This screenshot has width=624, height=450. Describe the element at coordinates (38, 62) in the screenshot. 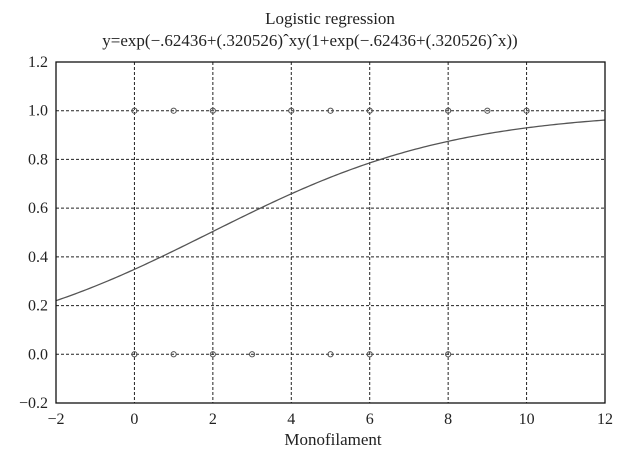

I see `y-tick-label: 1.2` at that location.